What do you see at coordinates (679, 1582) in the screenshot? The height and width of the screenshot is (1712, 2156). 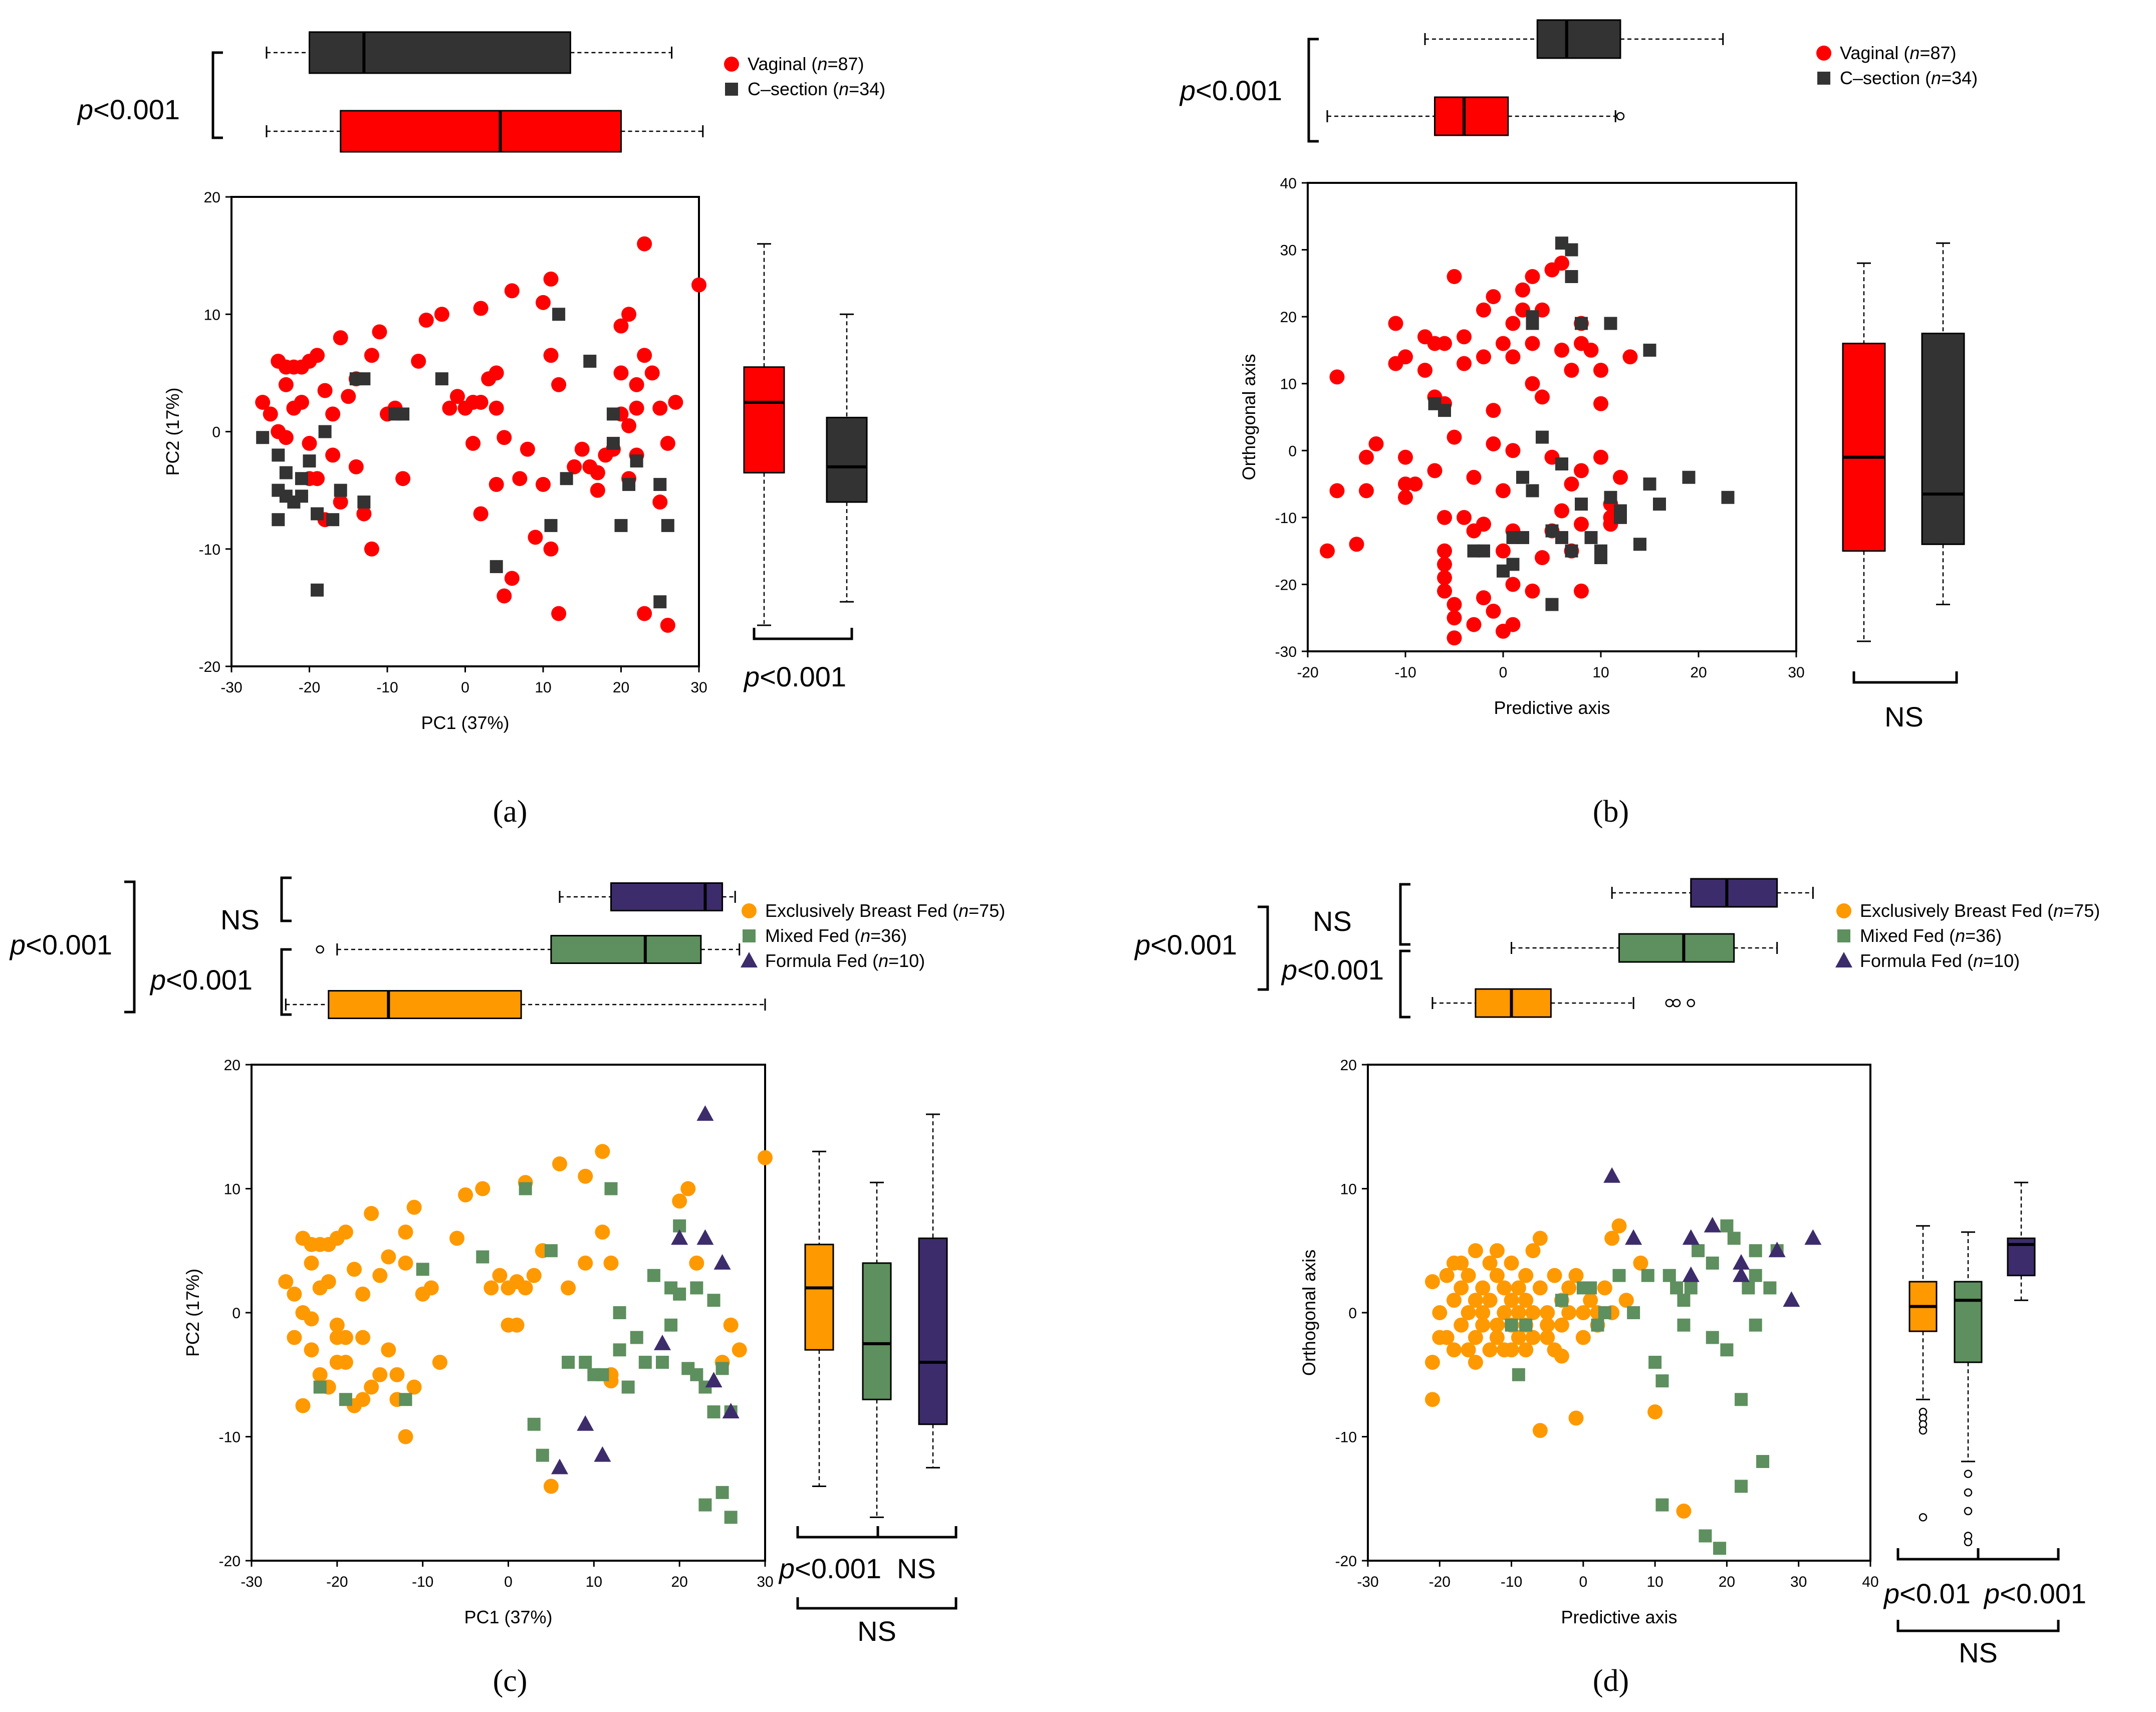 I see `x-tick-label: 20` at bounding box center [679, 1582].